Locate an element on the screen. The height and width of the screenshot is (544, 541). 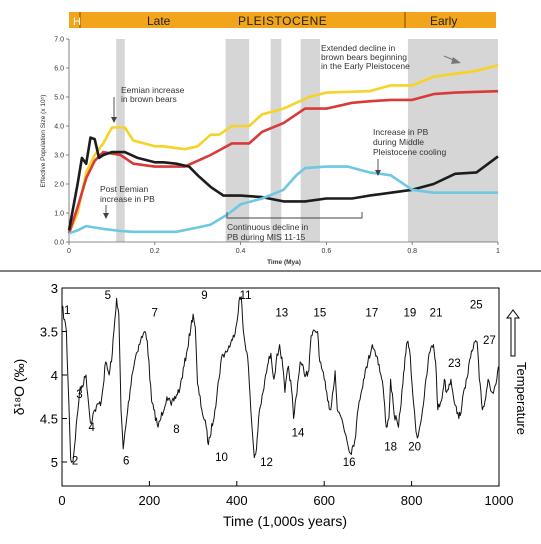
mis-stage-label: 9 is located at coordinates (204, 296).